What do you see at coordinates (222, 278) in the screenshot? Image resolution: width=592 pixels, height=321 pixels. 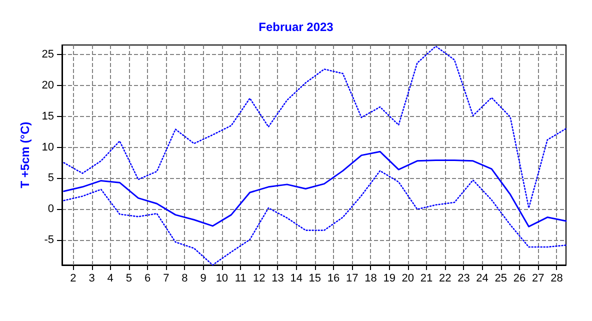 I see `x-tick-label: 10` at bounding box center [222, 278].